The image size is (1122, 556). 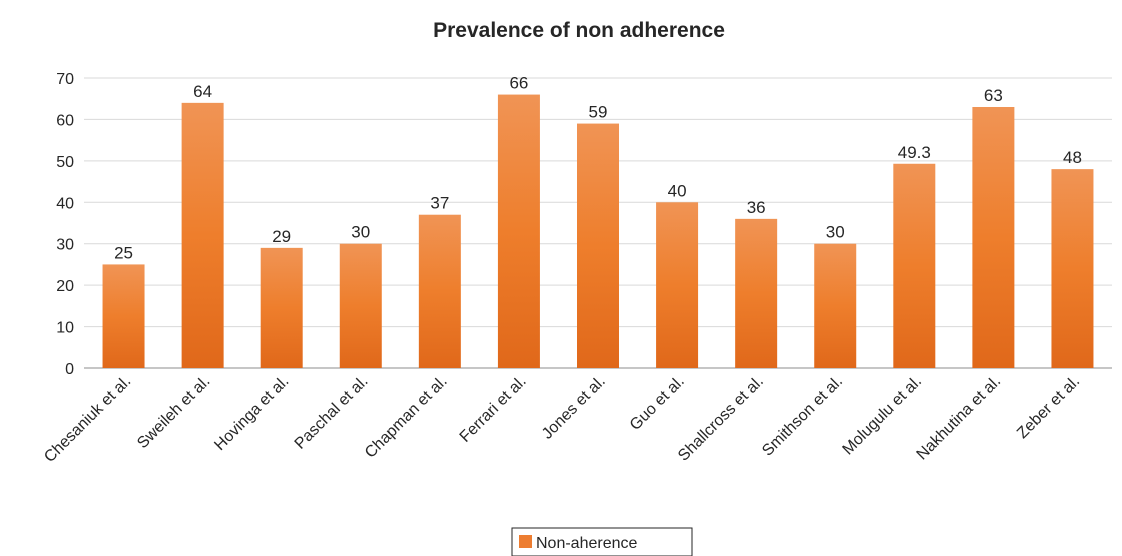 What do you see at coordinates (439, 203) in the screenshot?
I see `data-label: 37` at bounding box center [439, 203].